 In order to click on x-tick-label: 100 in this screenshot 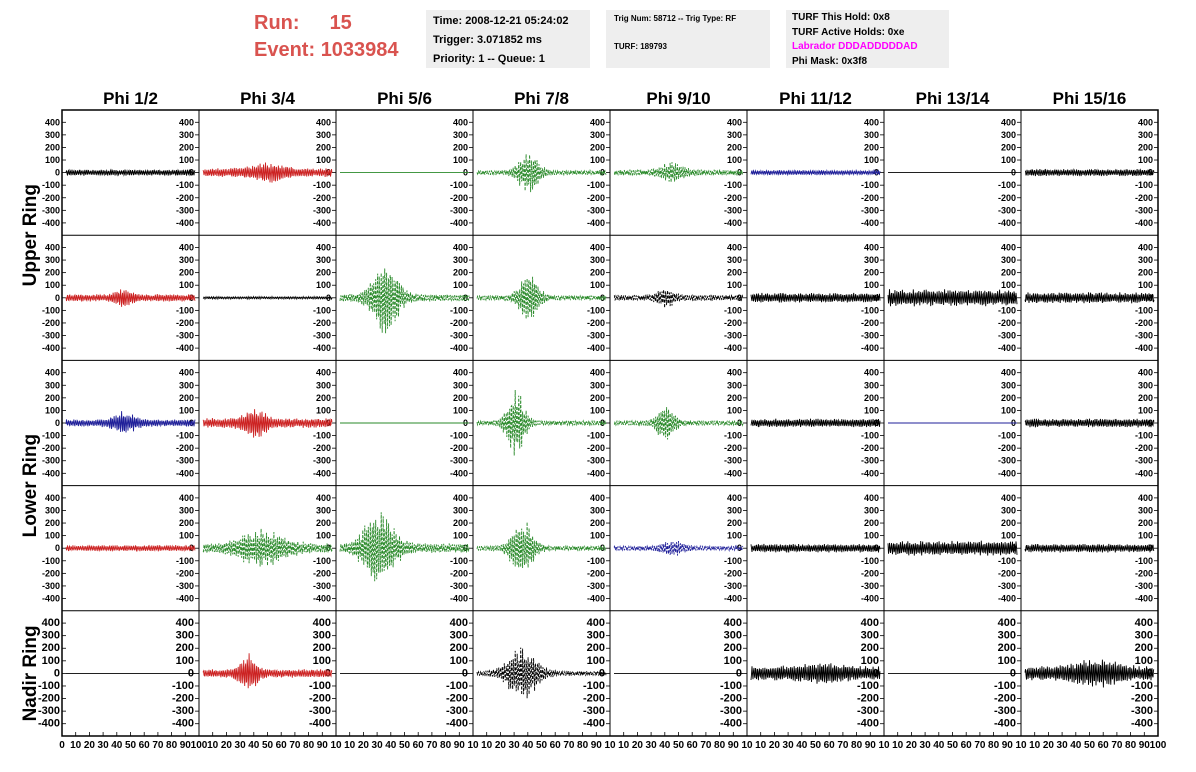, I will do `click(199, 745)`.